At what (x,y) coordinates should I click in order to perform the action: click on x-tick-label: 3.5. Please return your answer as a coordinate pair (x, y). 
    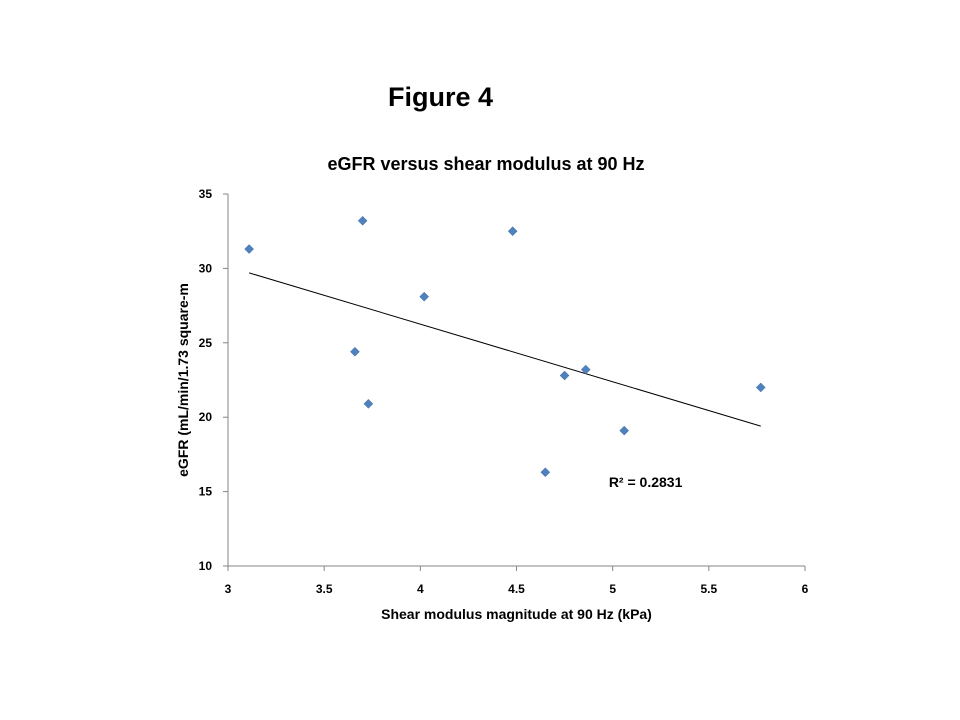
    Looking at the image, I should click on (324, 589).